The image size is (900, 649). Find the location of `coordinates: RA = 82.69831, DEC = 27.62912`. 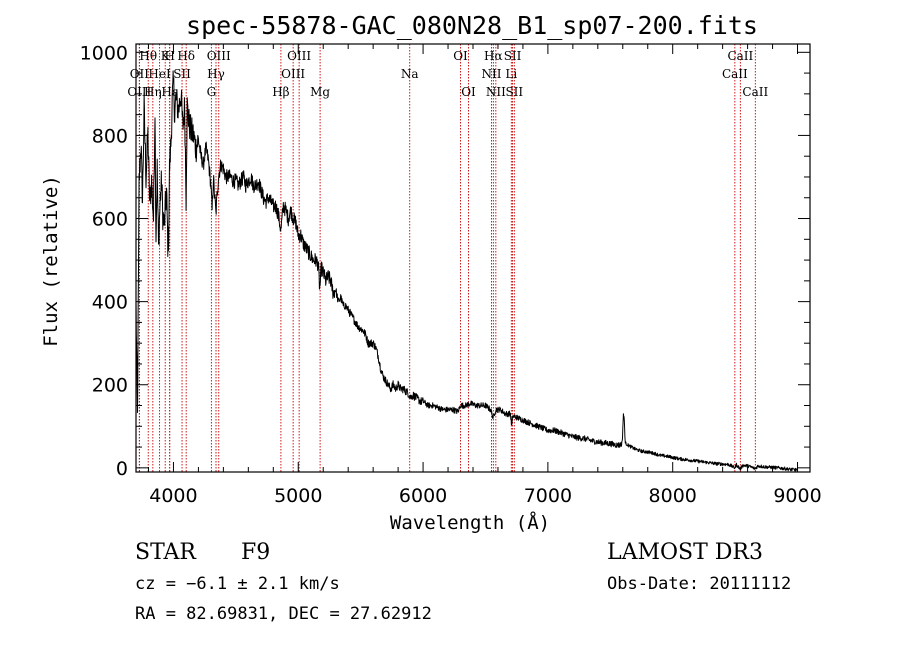

coordinates: RA = 82.69831, DEC = 27.62912 is located at coordinates (283, 614).